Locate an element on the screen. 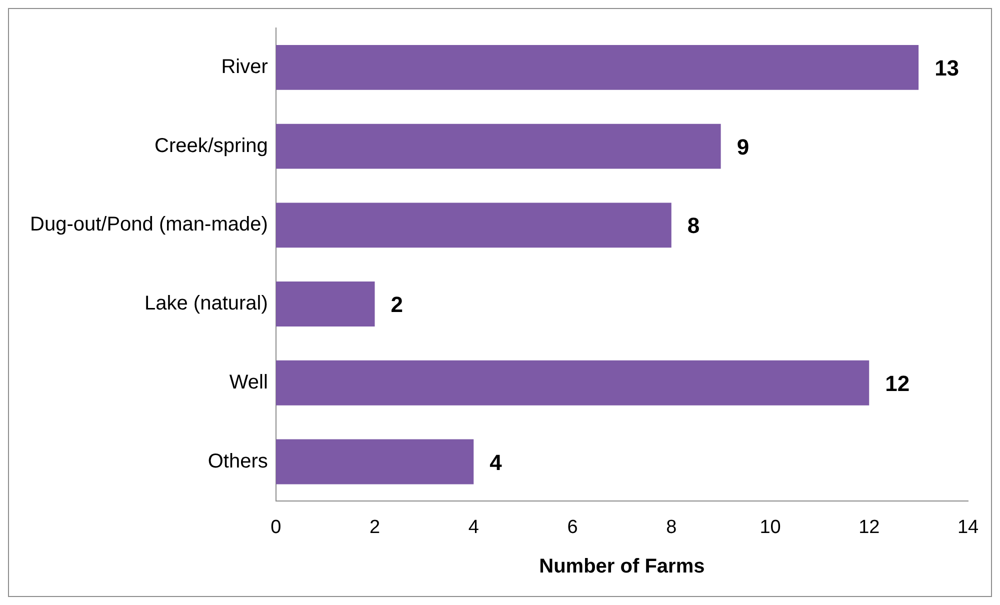  data-label: 12 is located at coordinates (897, 383).